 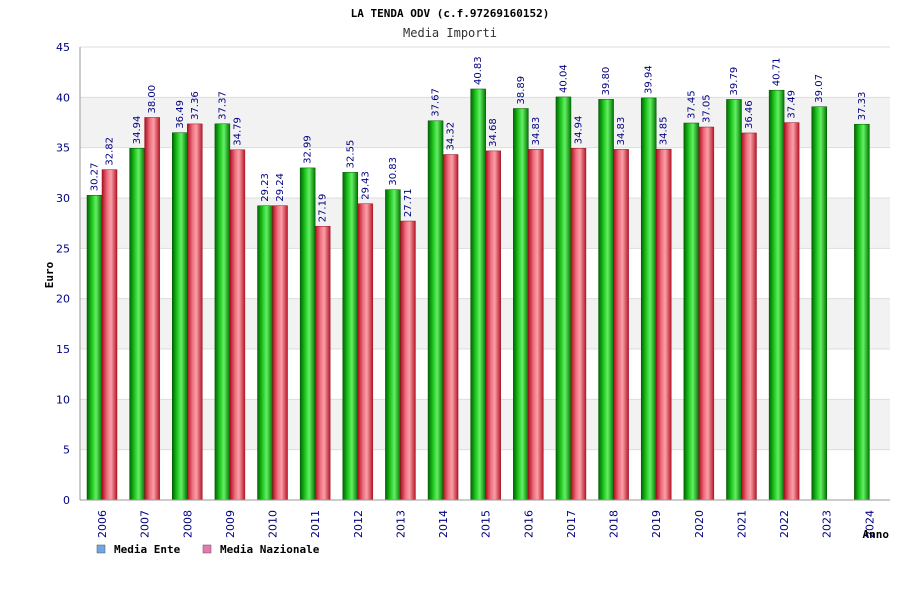 I want to click on x-tick-label: 2023, so click(x=827, y=524).